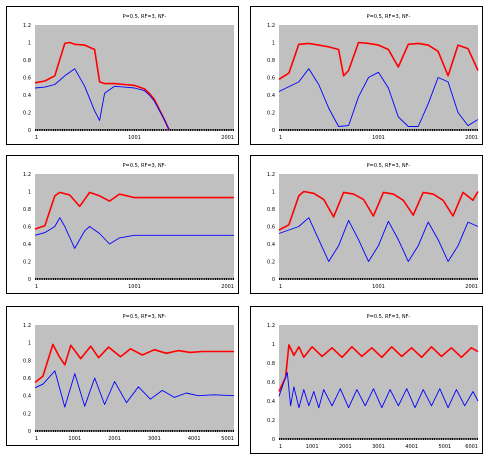  What do you see at coordinates (471, 447) in the screenshot?
I see `x-tick-label: 6001` at bounding box center [471, 447].